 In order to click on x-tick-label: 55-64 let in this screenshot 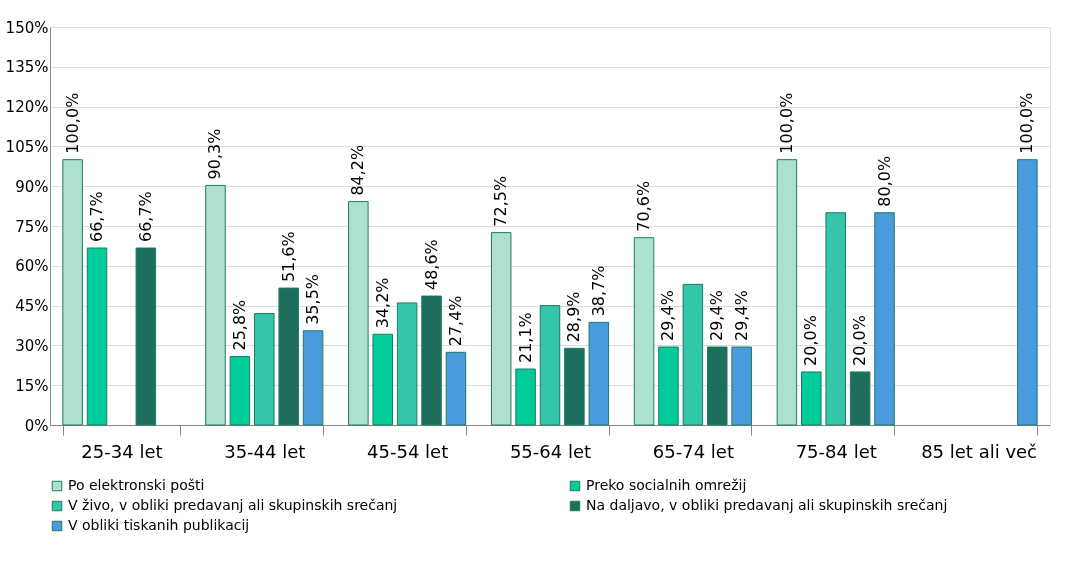, I will do `click(550, 451)`.